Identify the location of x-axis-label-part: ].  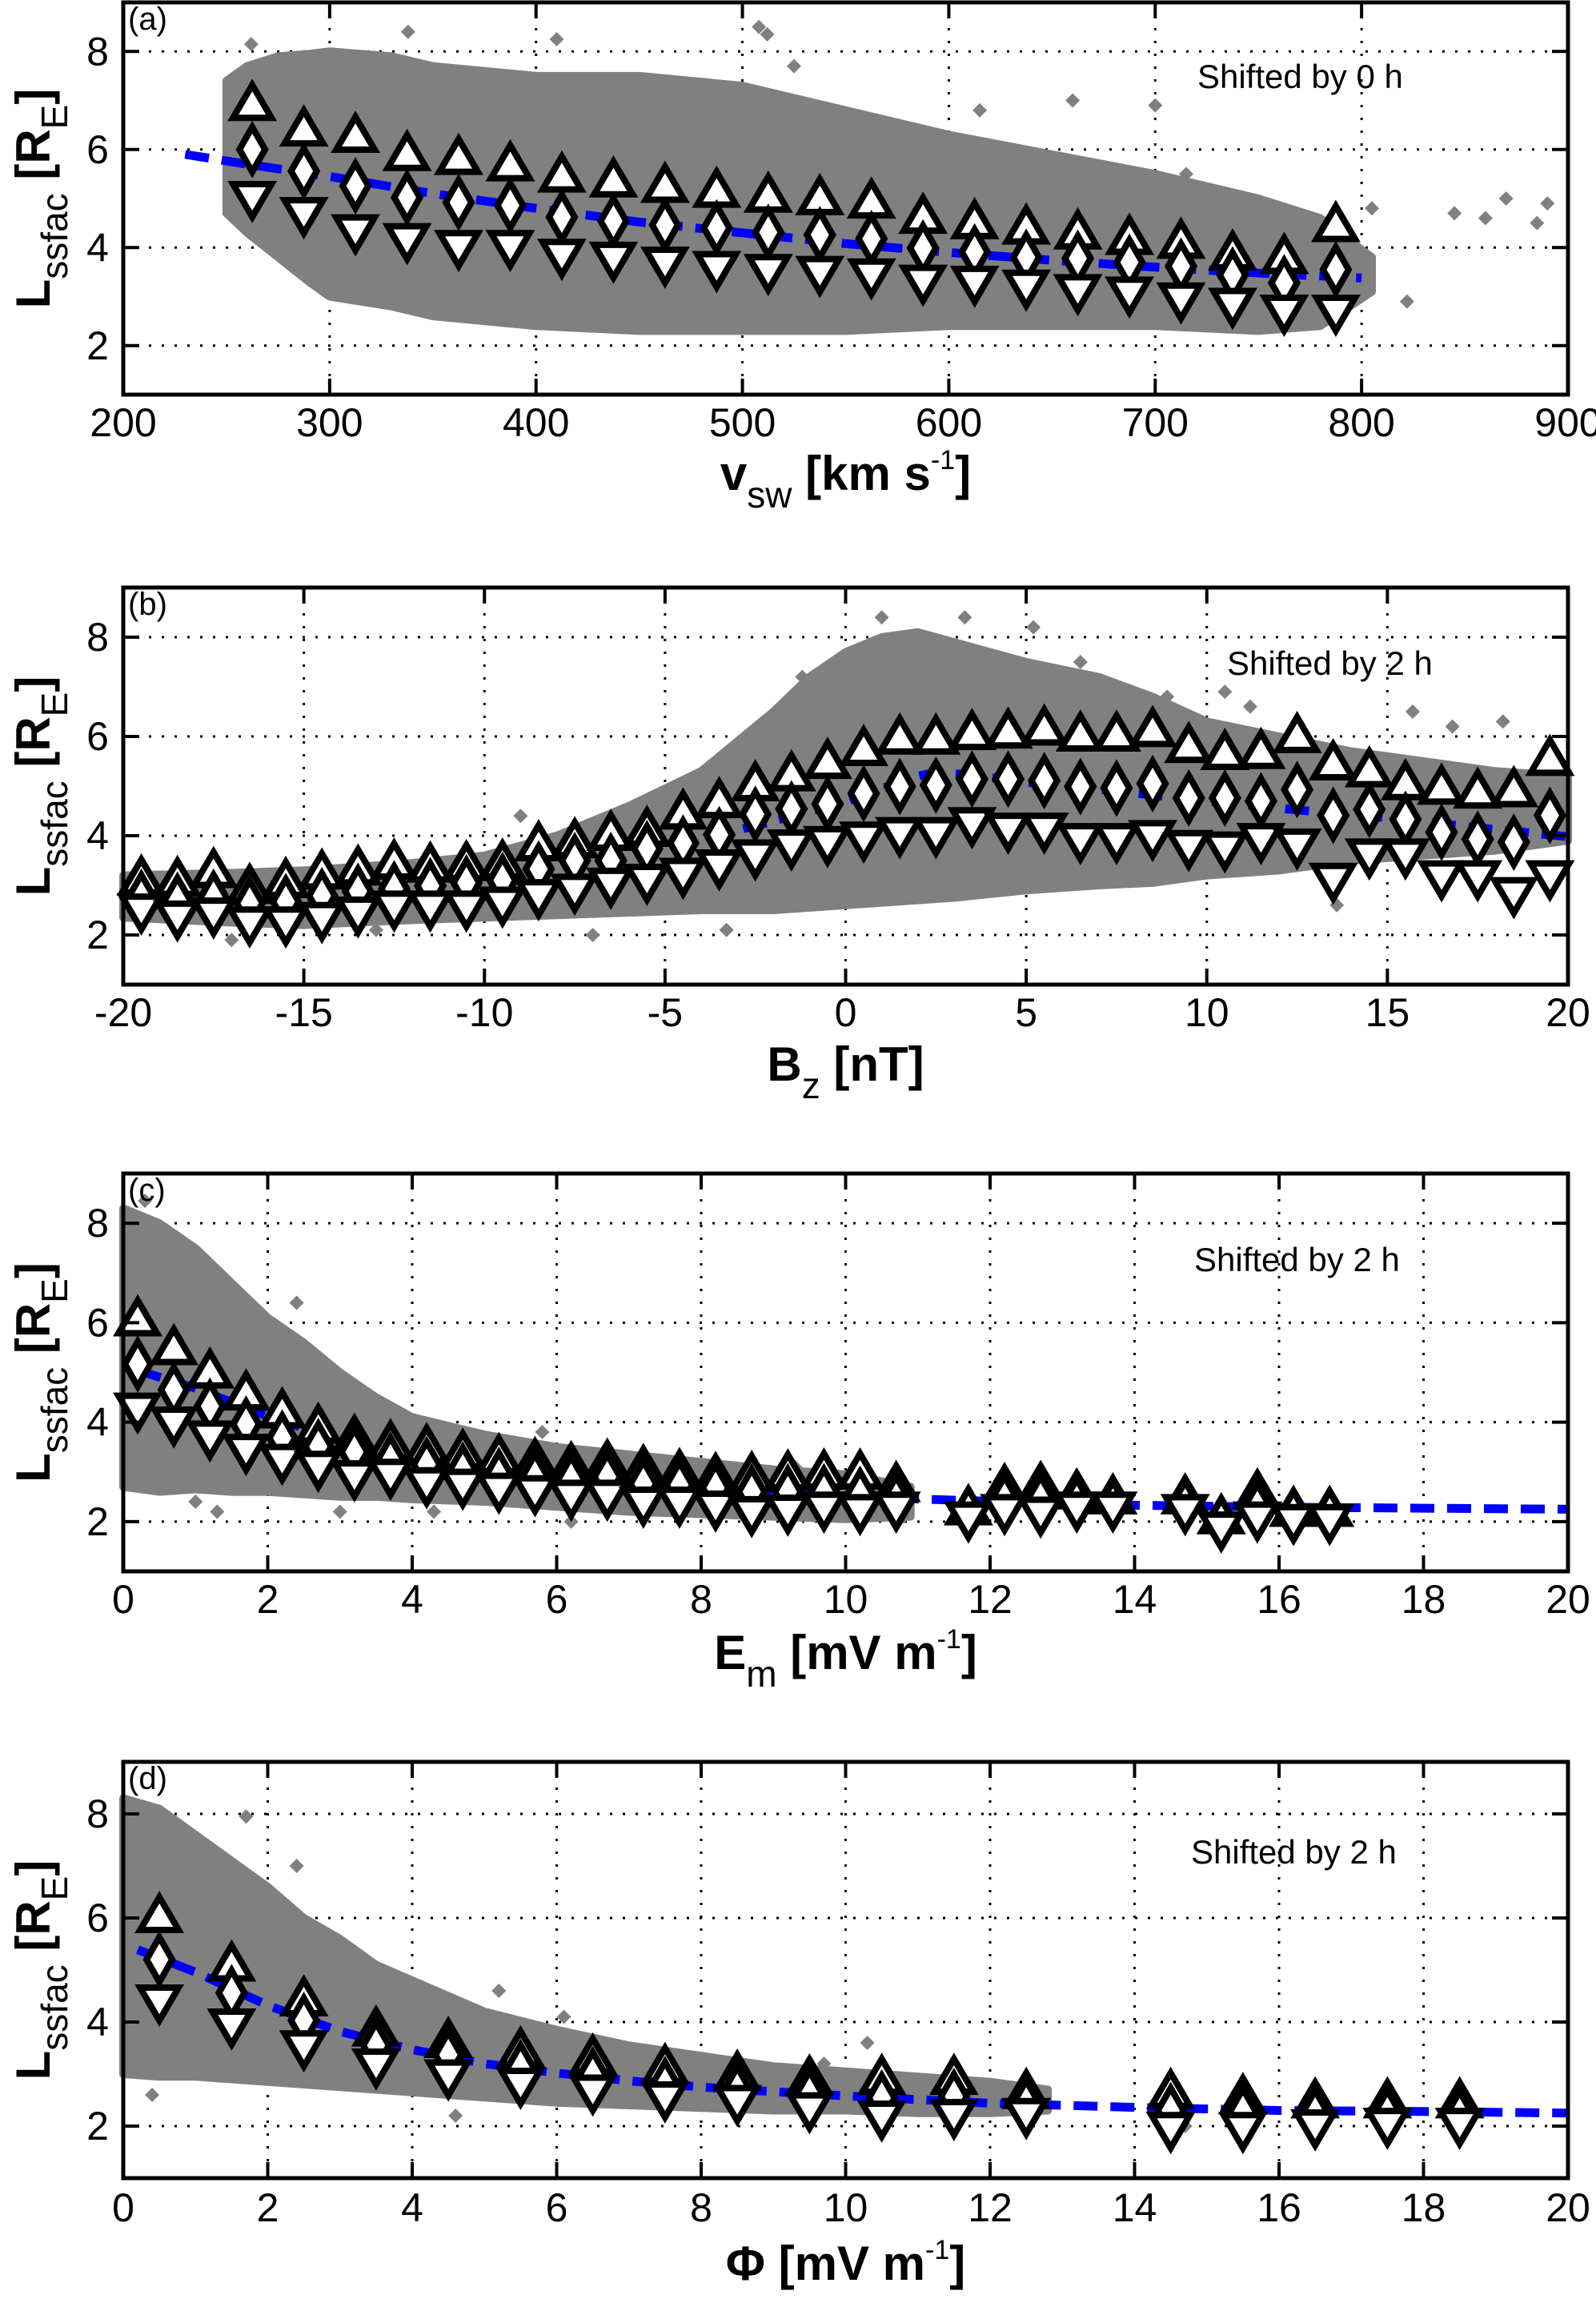
(957, 2263).